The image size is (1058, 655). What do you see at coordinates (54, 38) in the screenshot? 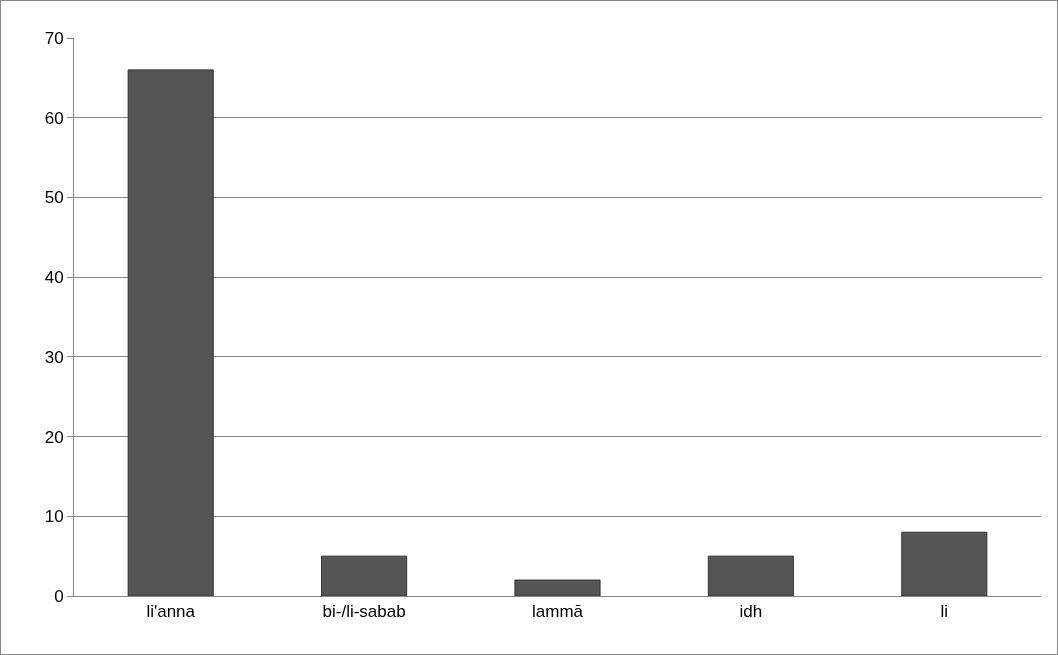
I see `y-tick-label: 70` at bounding box center [54, 38].